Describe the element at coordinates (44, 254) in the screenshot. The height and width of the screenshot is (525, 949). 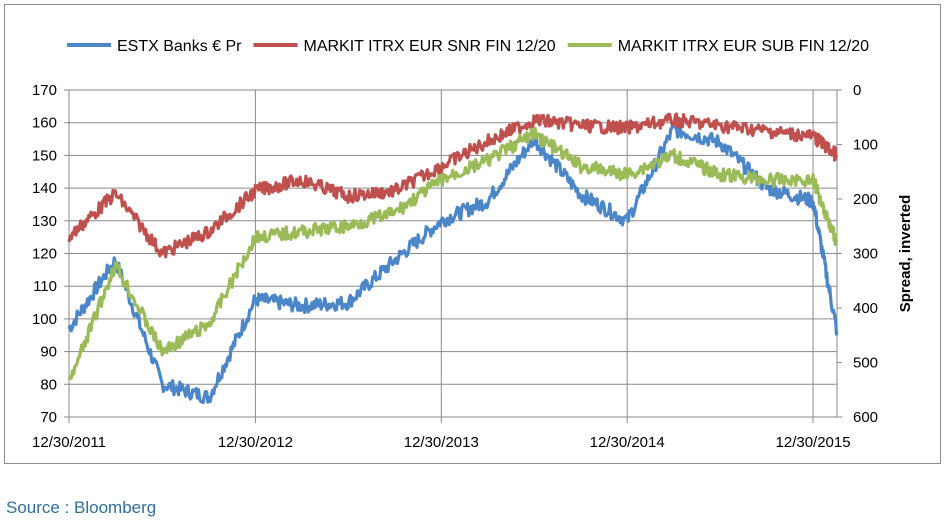
I see `left-tick-label: 120` at that location.